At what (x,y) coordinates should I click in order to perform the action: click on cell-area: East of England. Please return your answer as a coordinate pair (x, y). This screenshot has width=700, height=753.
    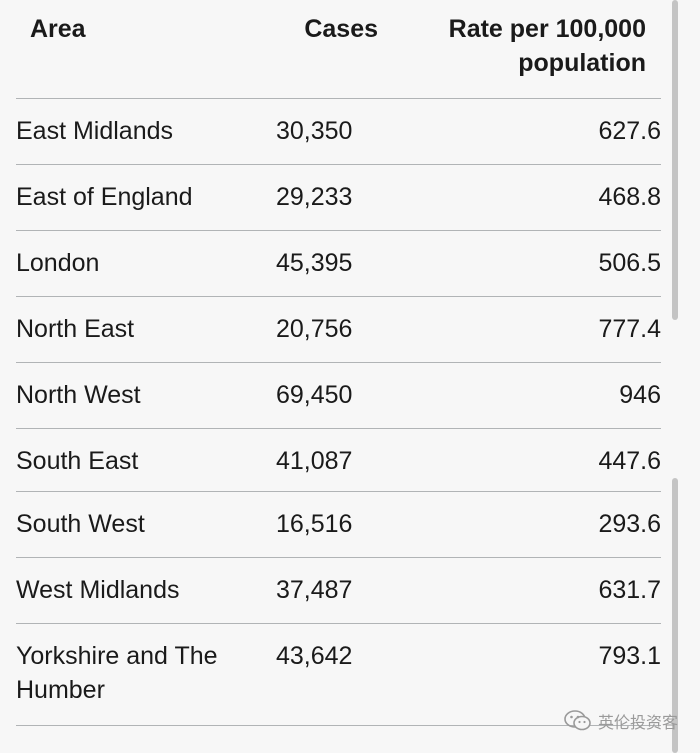
    Looking at the image, I should click on (104, 197).